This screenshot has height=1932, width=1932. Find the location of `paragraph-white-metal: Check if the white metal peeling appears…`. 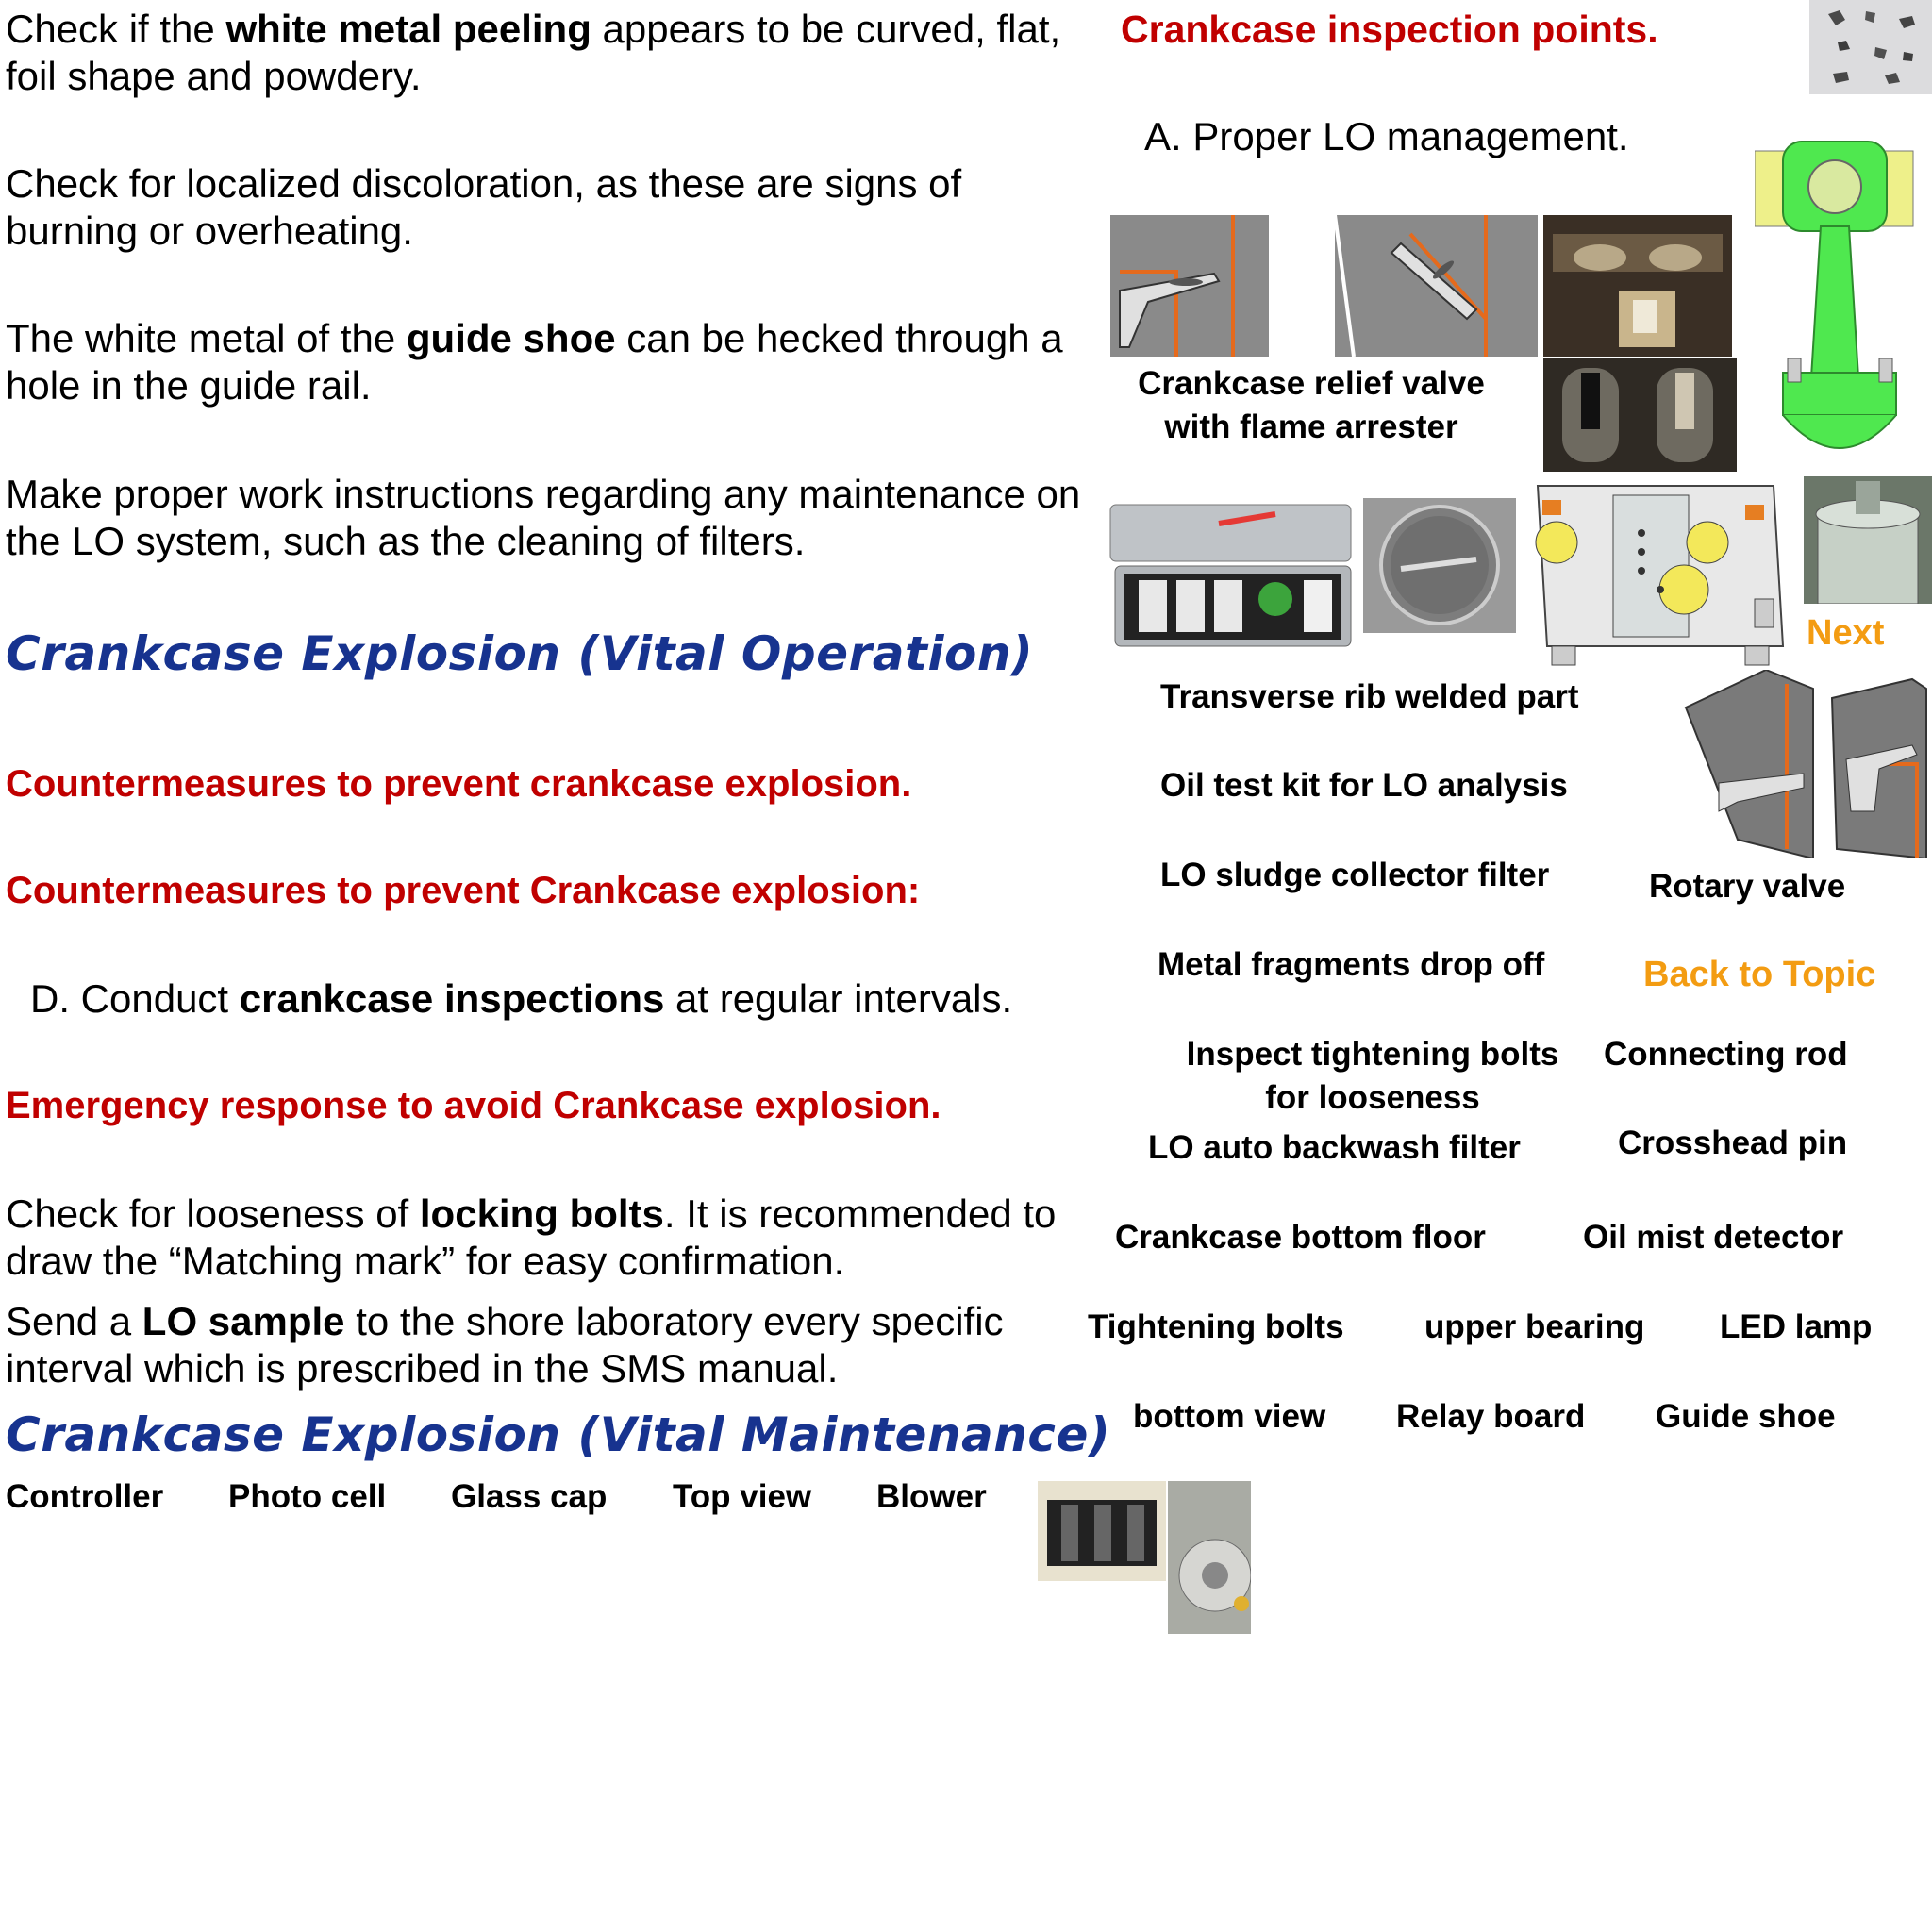

paragraph-white-metal: Check if the white metal peeling appears… is located at coordinates (534, 53).